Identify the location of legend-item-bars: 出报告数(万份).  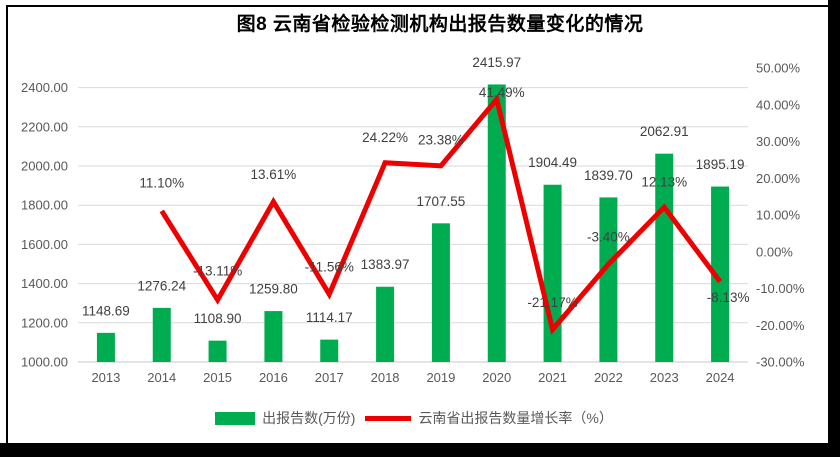
(285, 418).